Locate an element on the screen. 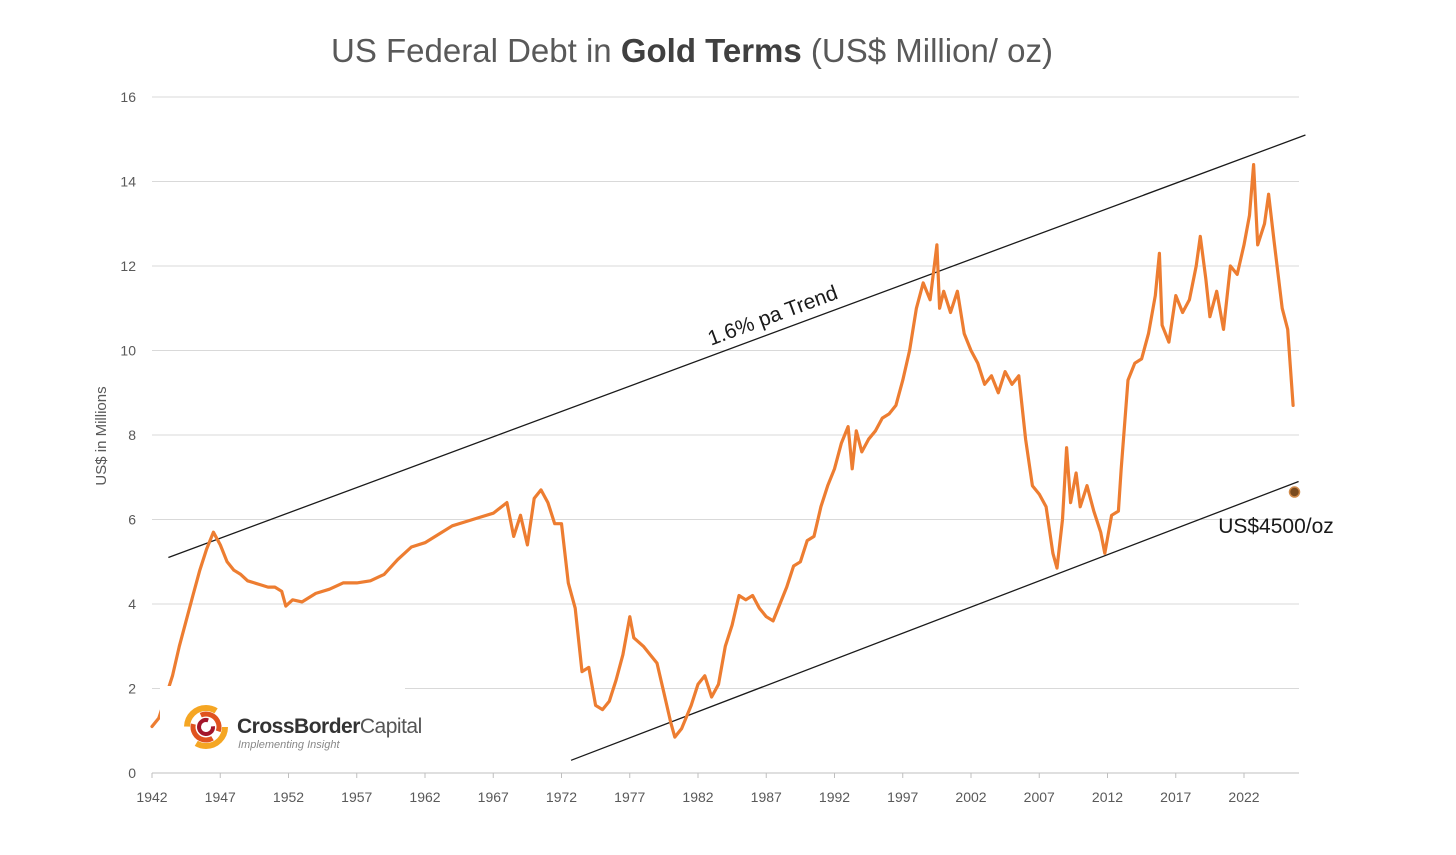 This screenshot has height=855, width=1456. logo-tagline: Implementing Insight is located at coordinates (289, 745).